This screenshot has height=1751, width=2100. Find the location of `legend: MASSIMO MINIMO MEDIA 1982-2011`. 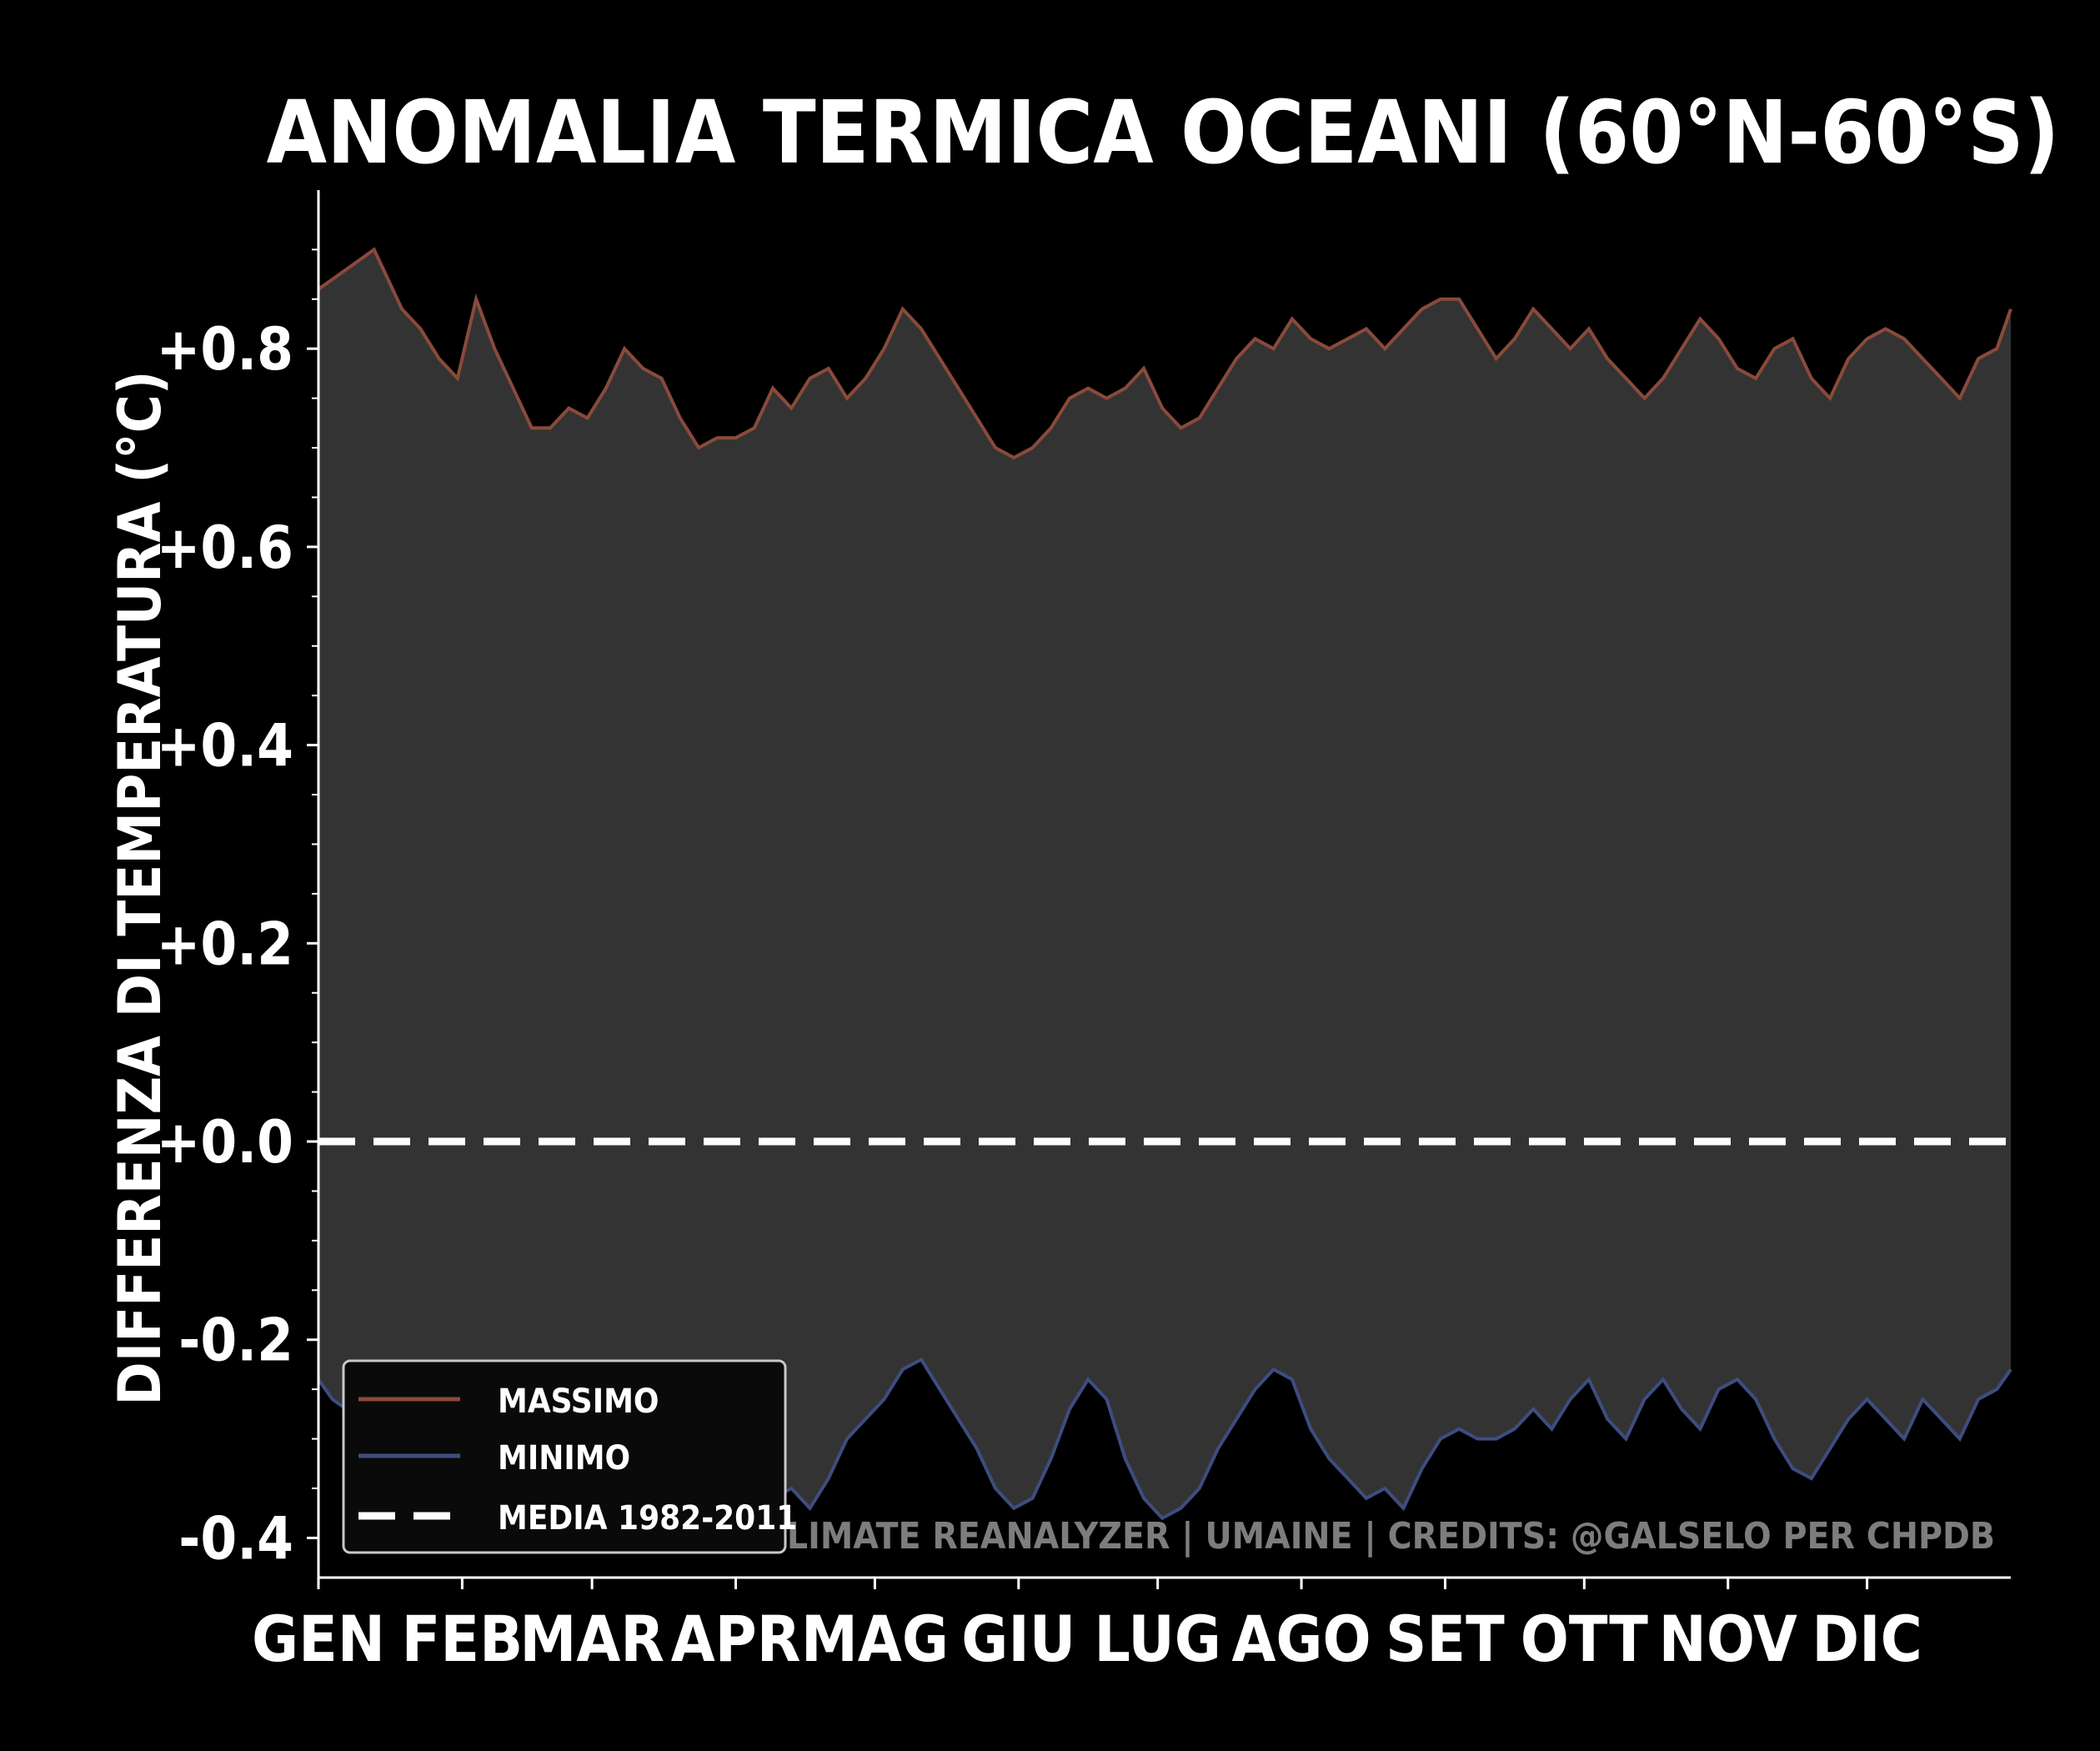

legend: MASSIMO MINIMO MEDIA 1982-2011 is located at coordinates (569, 1456).